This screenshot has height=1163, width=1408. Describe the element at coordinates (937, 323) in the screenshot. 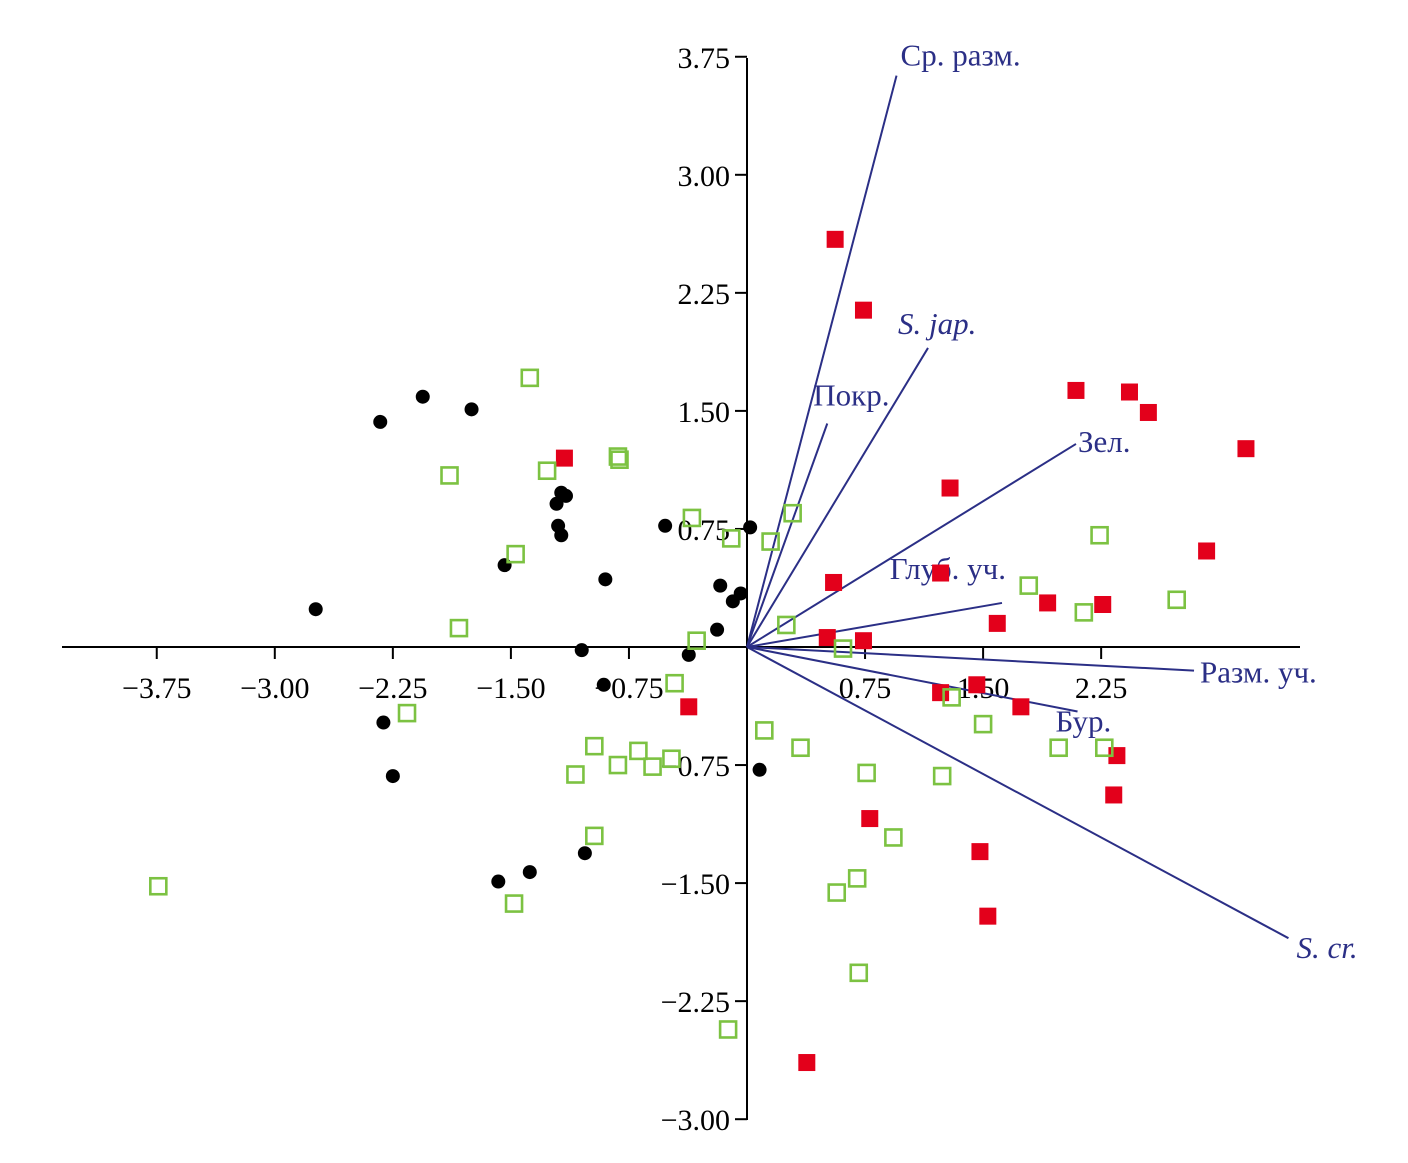

I see `vector-label: S. jap.` at that location.